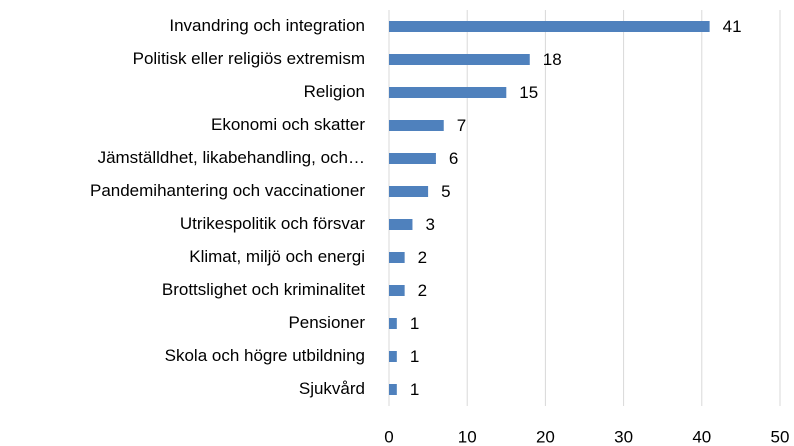 This screenshot has height=446, width=794. Describe the element at coordinates (263, 289) in the screenshot. I see `y-tick-label: Brottslighet och kriminalitet` at that location.